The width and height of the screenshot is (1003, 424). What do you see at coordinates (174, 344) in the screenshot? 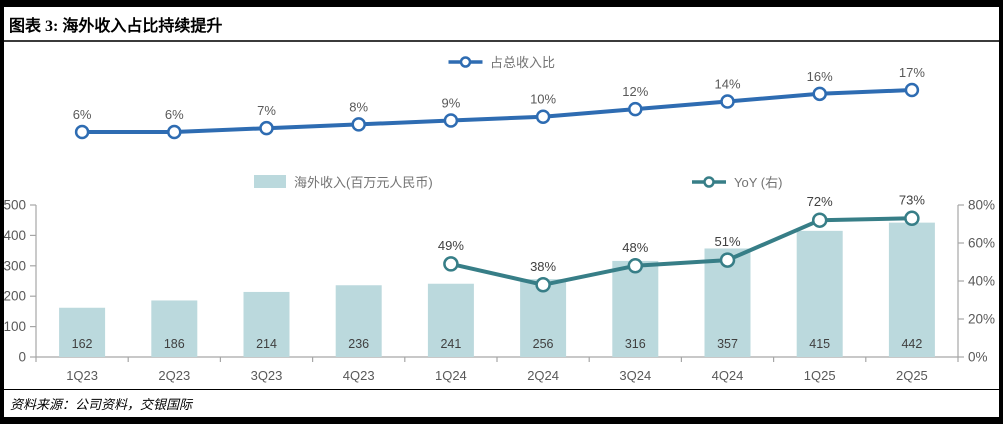
I see `bar-value-label: 186` at bounding box center [174, 344].